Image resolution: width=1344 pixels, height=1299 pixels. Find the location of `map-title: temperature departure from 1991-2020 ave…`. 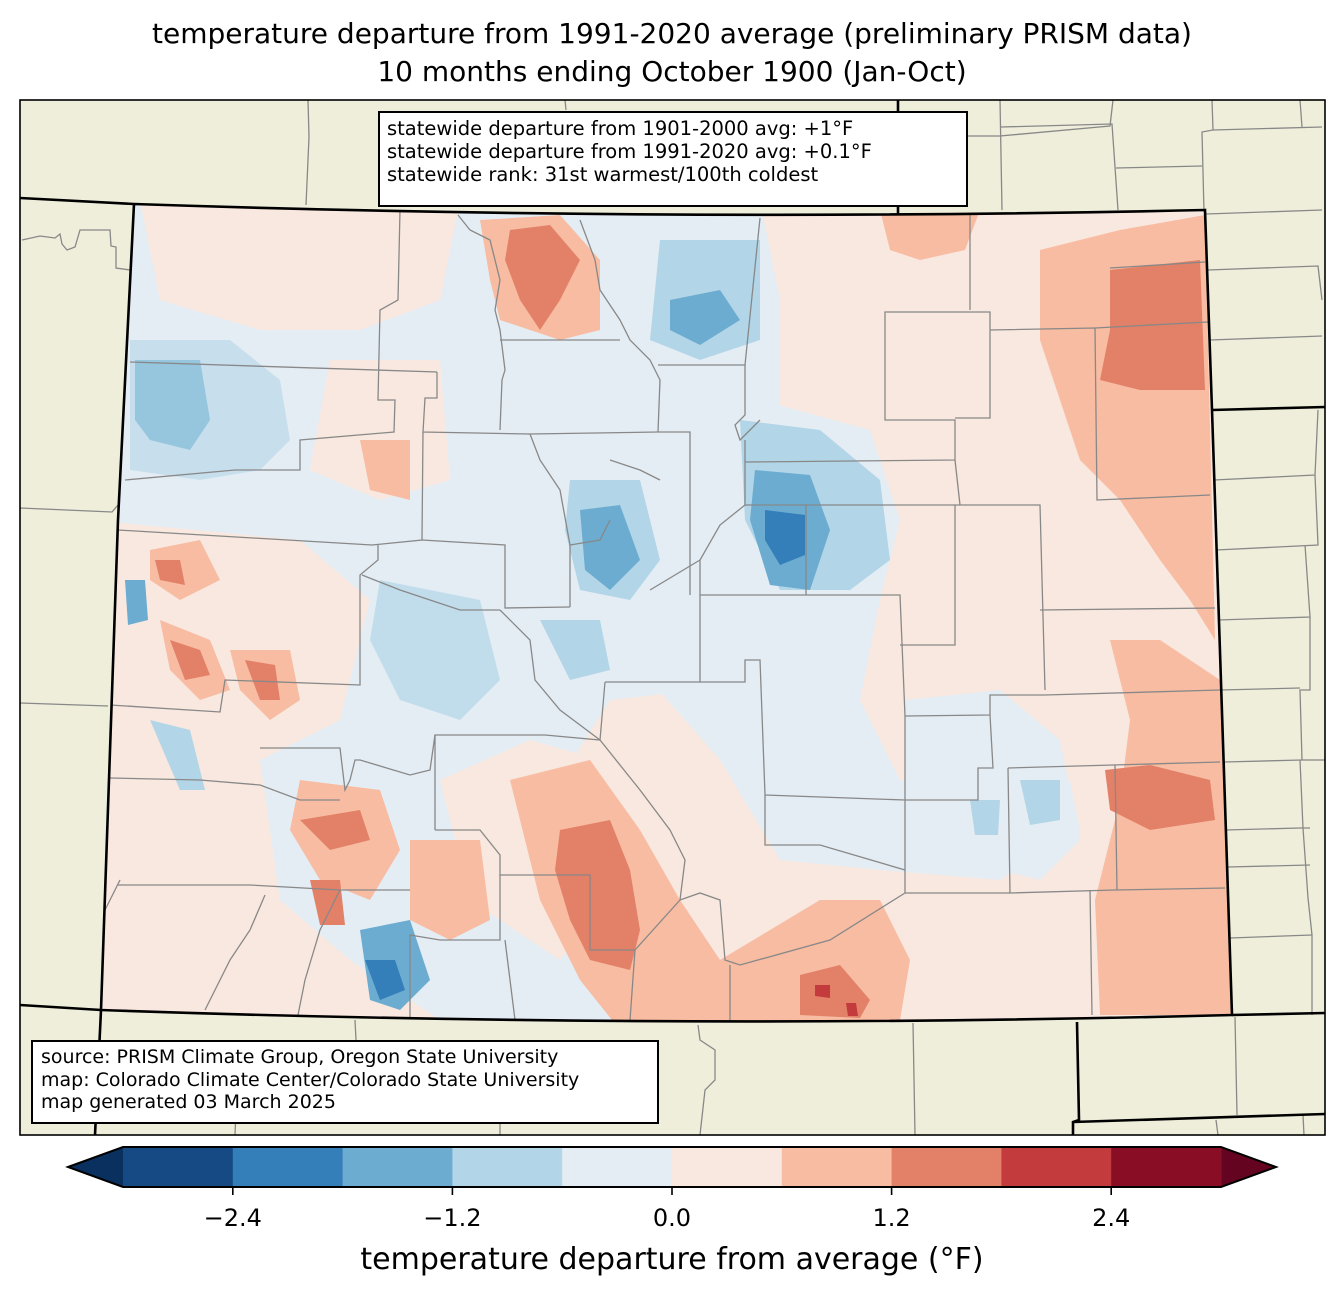

map-title: temperature departure from 1991-2020 ave… is located at coordinates (672, 33).